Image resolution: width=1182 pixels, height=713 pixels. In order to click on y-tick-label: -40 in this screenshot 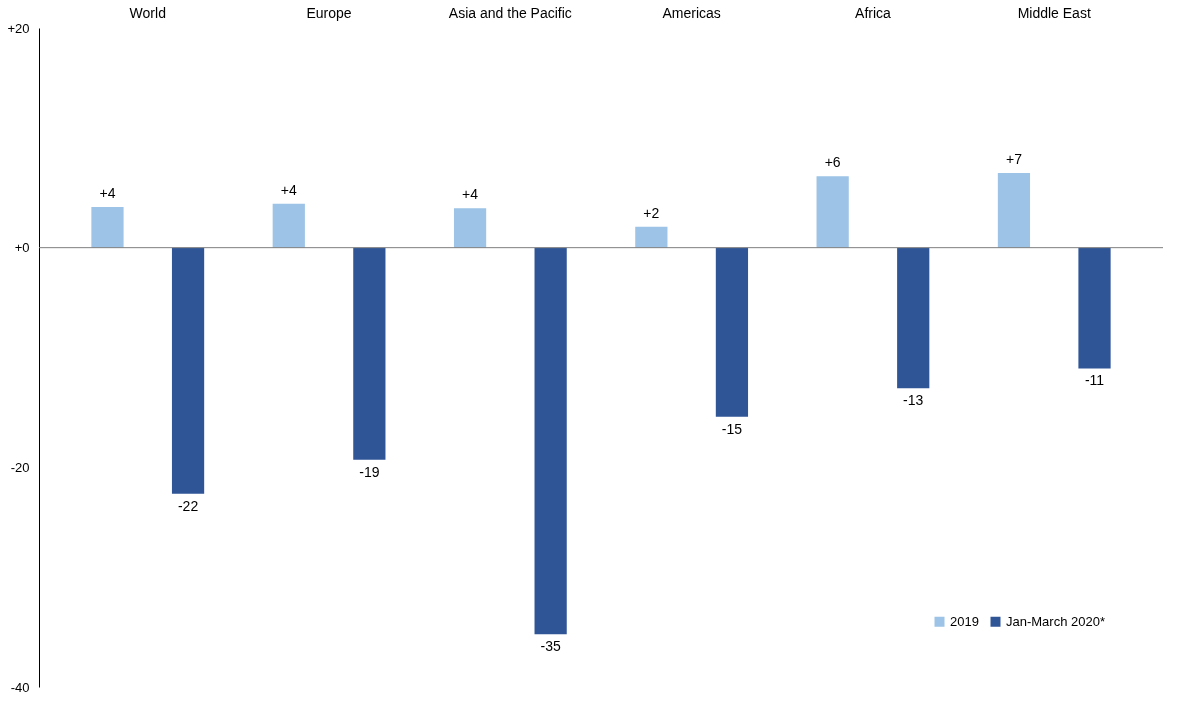, I will do `click(20, 687)`.